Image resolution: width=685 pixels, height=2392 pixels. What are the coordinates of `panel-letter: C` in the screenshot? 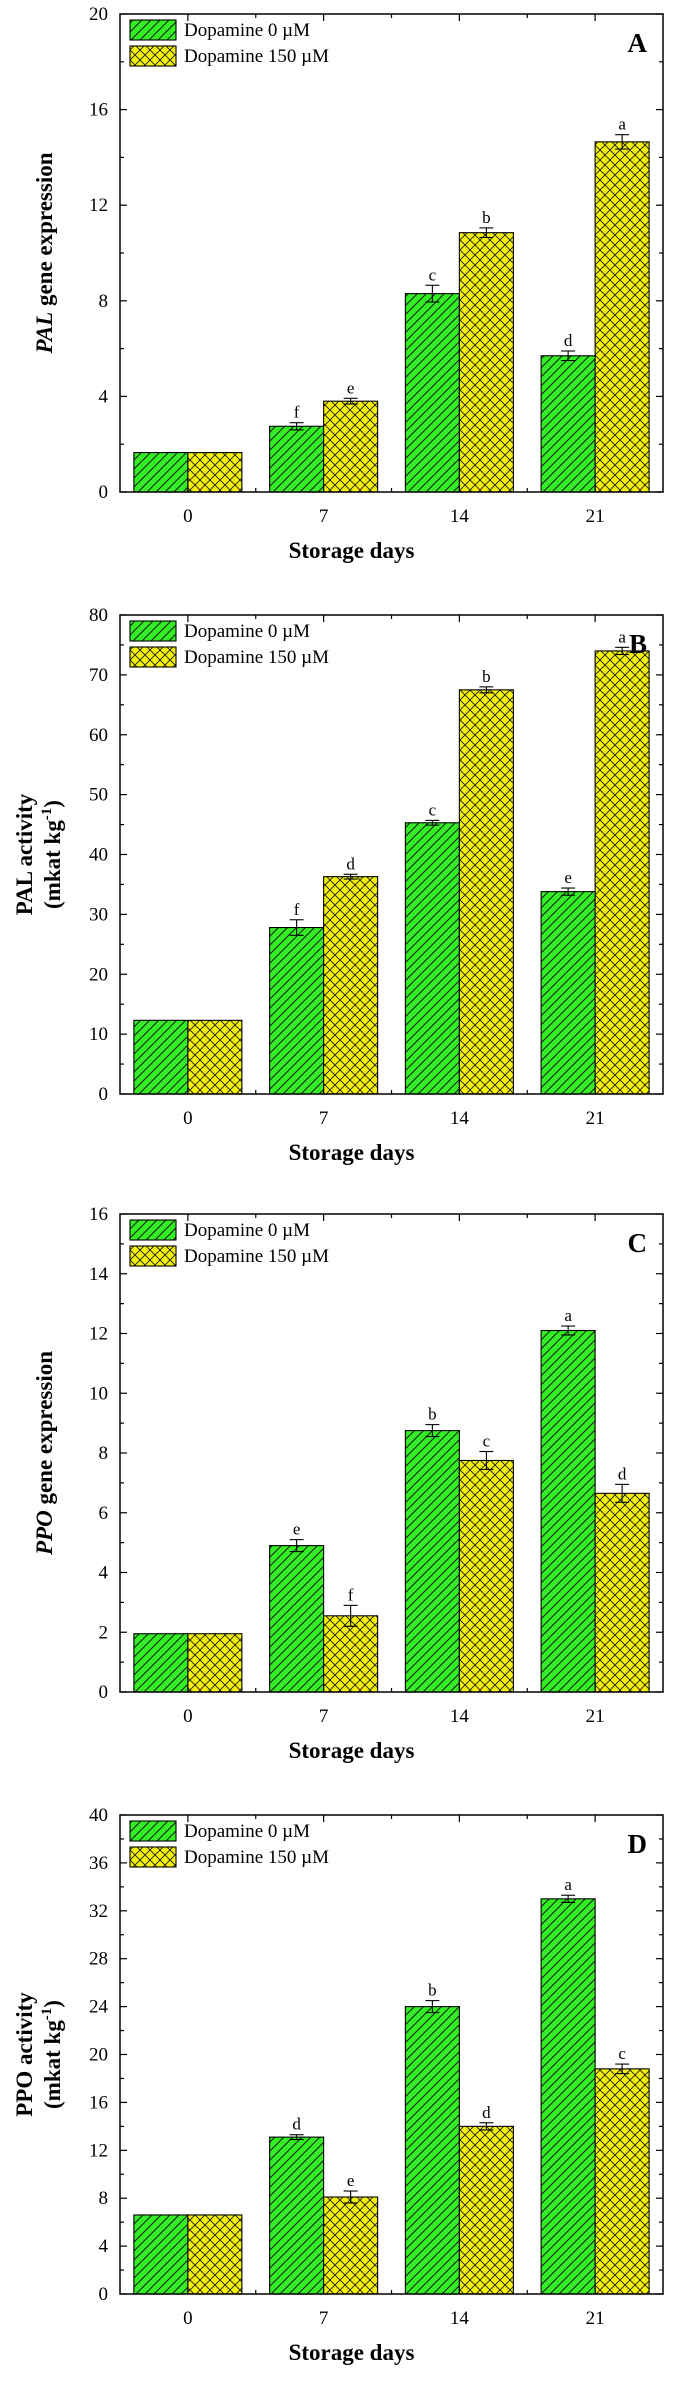 It's located at (638, 1243).